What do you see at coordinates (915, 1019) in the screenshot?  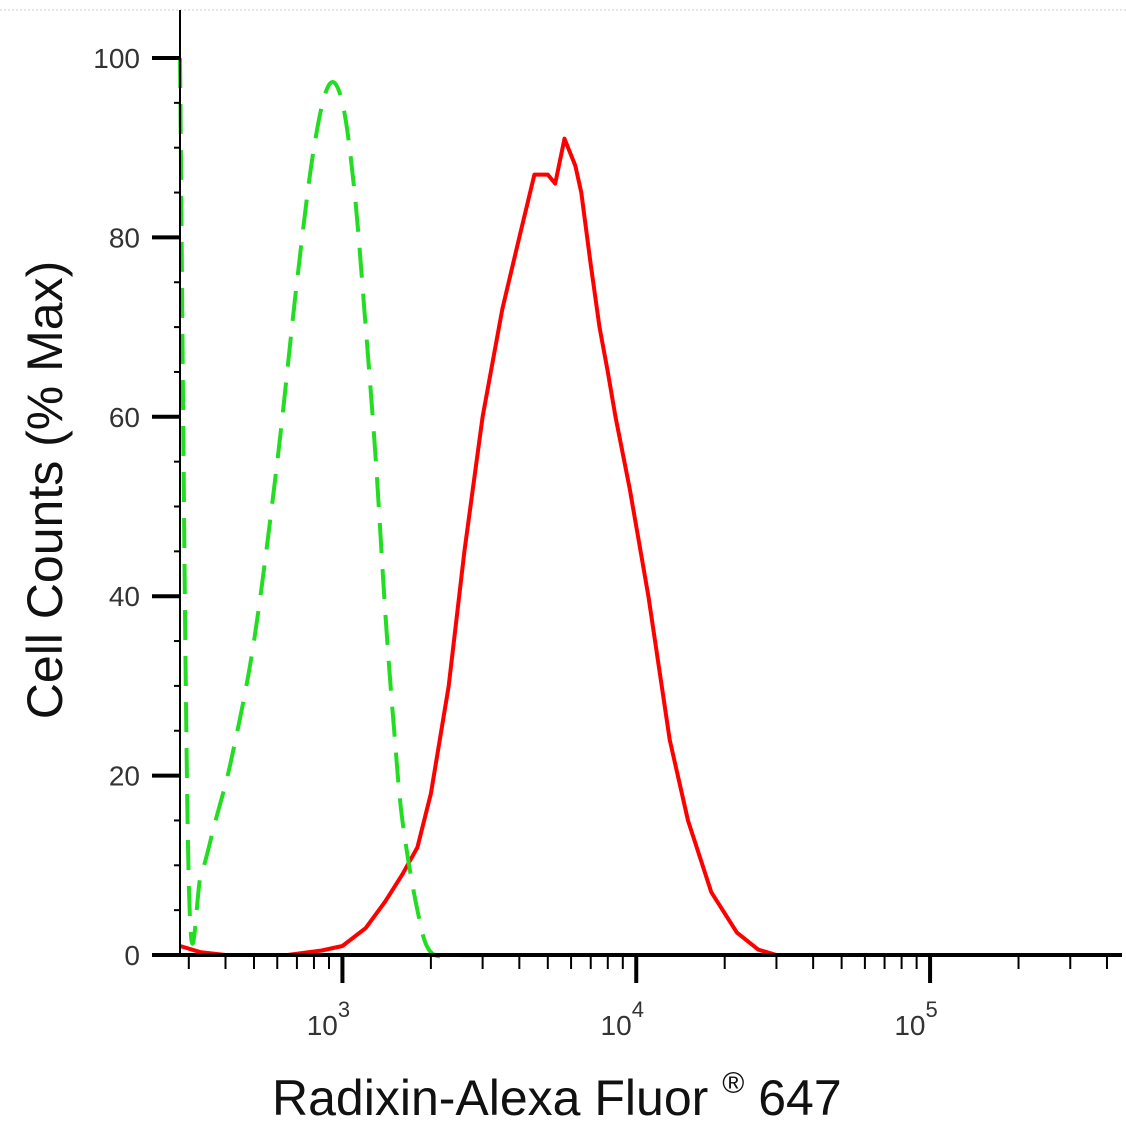 I see `x-tick-label: 10⁵` at bounding box center [915, 1019].